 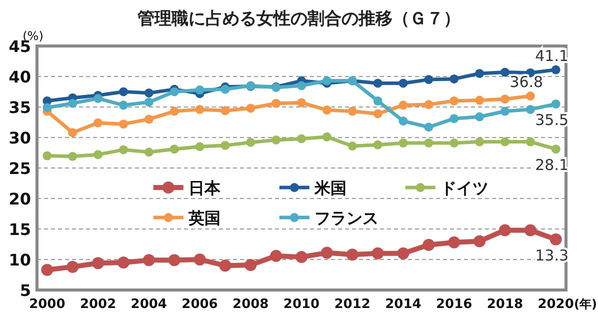 What do you see at coordinates (329, 188) in the screenshot?
I see `legend-label: 米国` at bounding box center [329, 188].